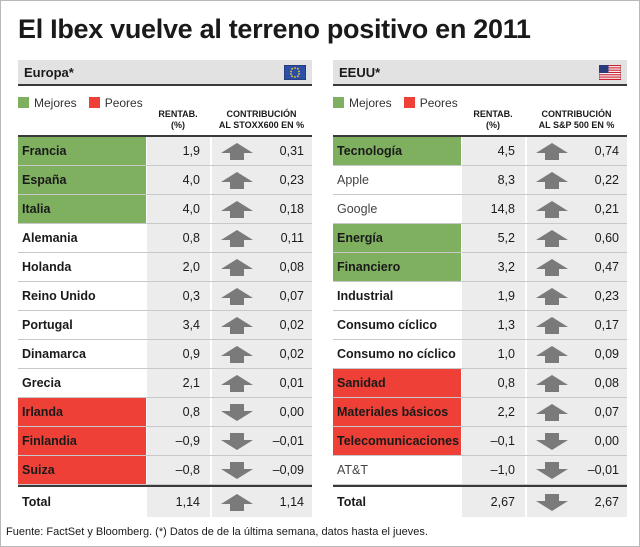 The image size is (640, 547). Describe the element at coordinates (261, 125) in the screenshot. I see `col-contrib-line2: AL STOXX600 EN %` at that location.